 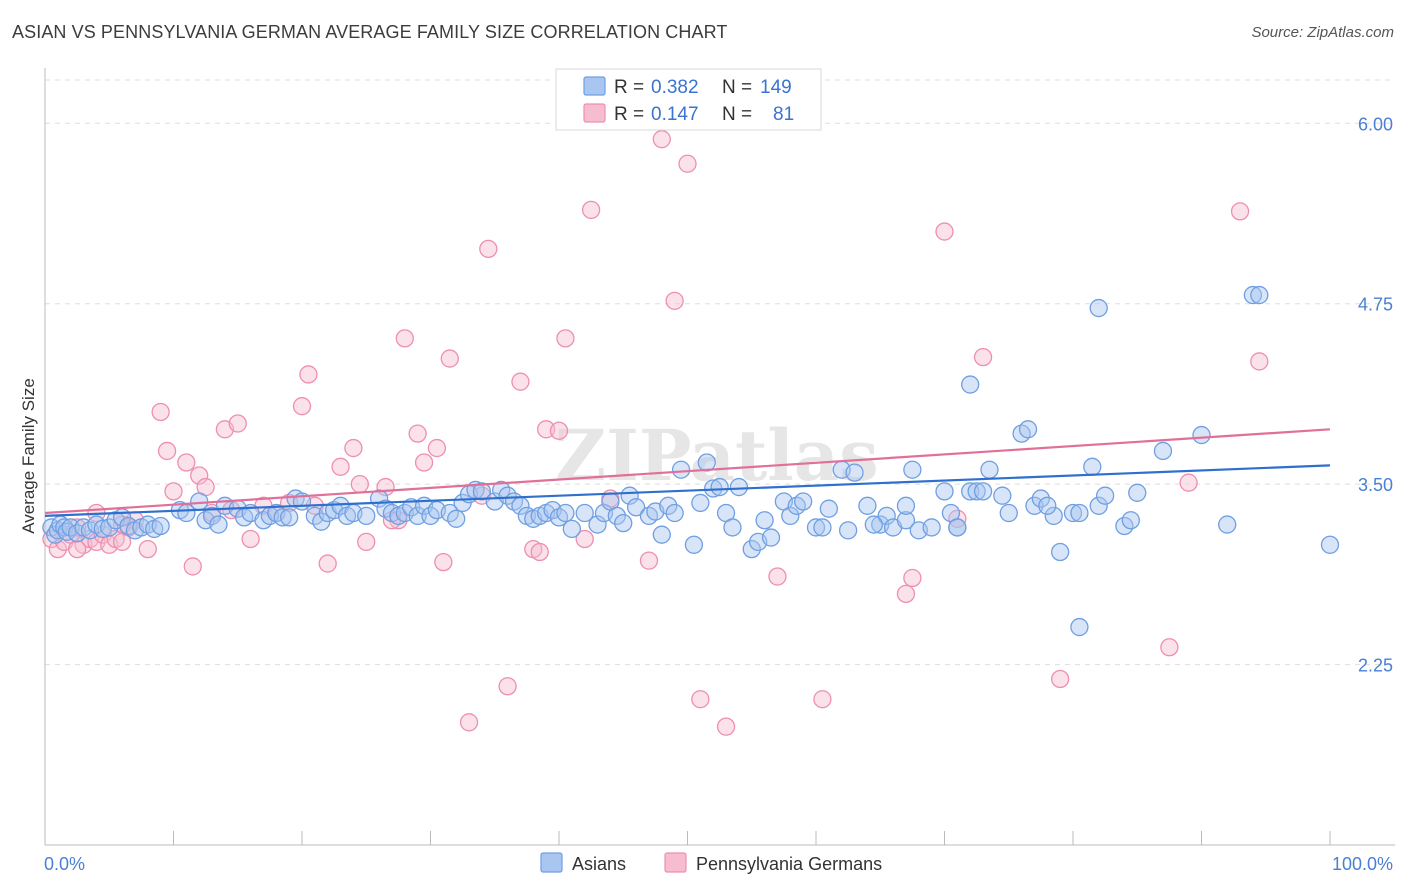 I want to click on legend-r-value: 0.147, so click(x=675, y=114).